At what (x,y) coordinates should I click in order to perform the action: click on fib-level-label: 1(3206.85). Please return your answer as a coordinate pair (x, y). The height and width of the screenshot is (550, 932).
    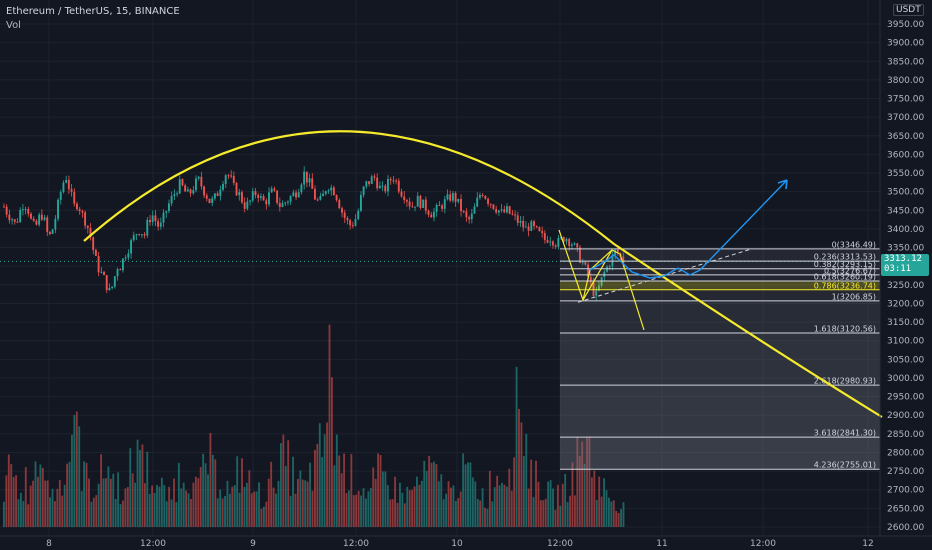
    Looking at the image, I should click on (854, 296).